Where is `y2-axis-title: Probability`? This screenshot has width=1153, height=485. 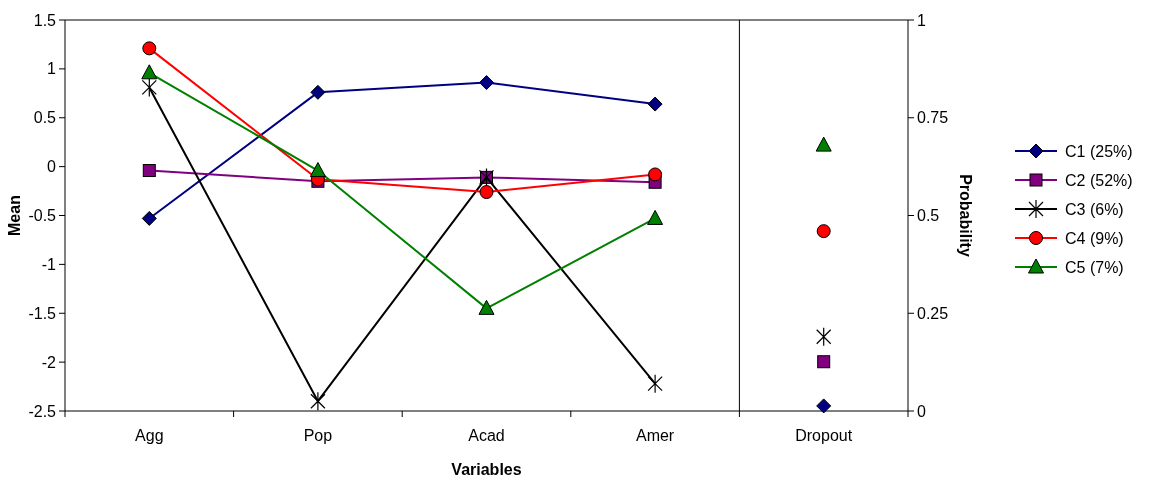 y2-axis-title: Probability is located at coordinates (965, 215).